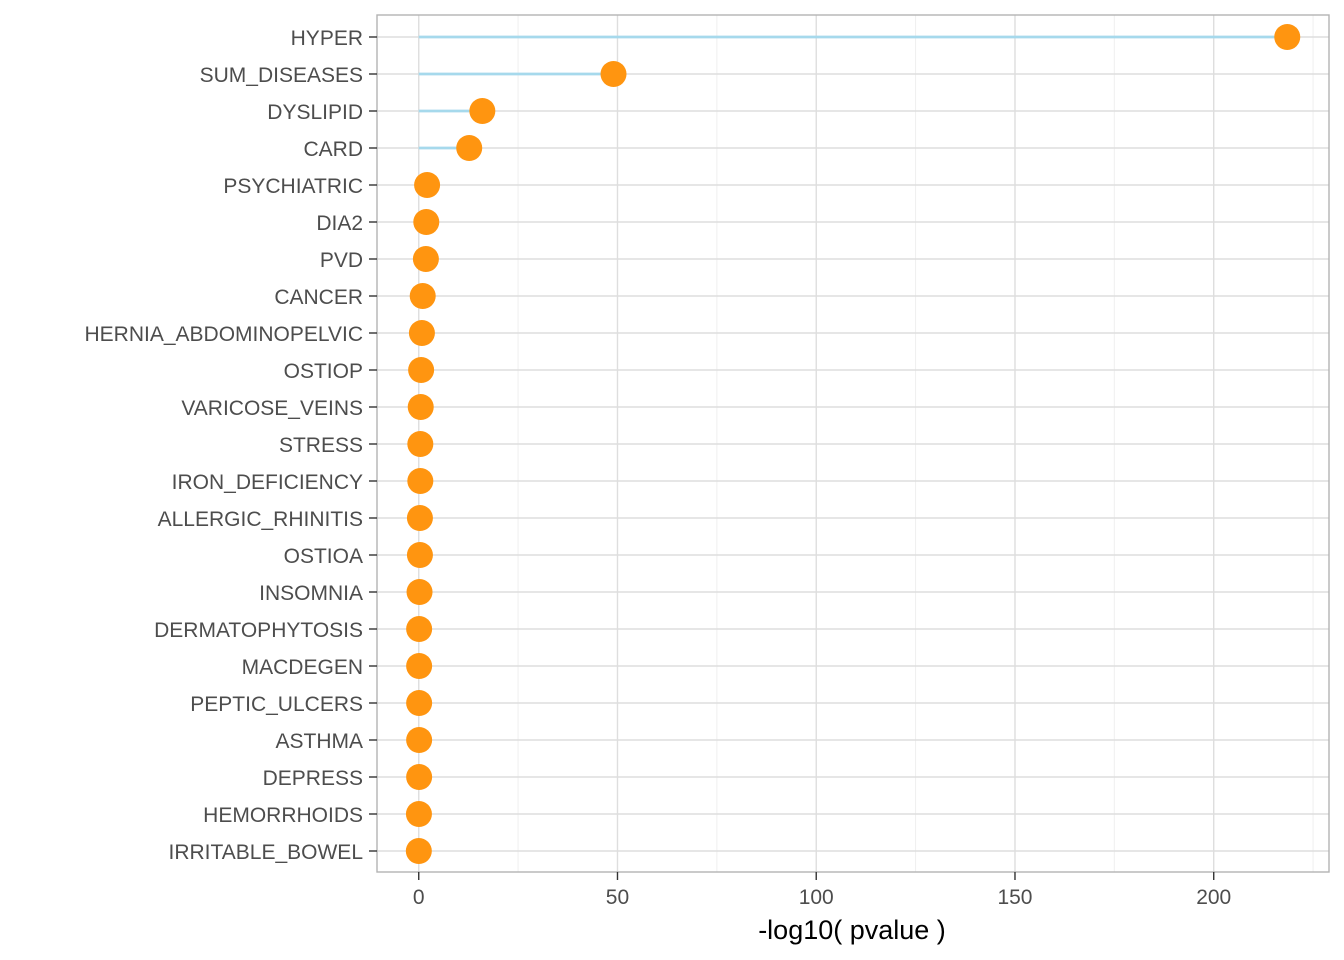 This screenshot has width=1344, height=960. What do you see at coordinates (419, 629) in the screenshot?
I see `point-dermatophytosis` at bounding box center [419, 629].